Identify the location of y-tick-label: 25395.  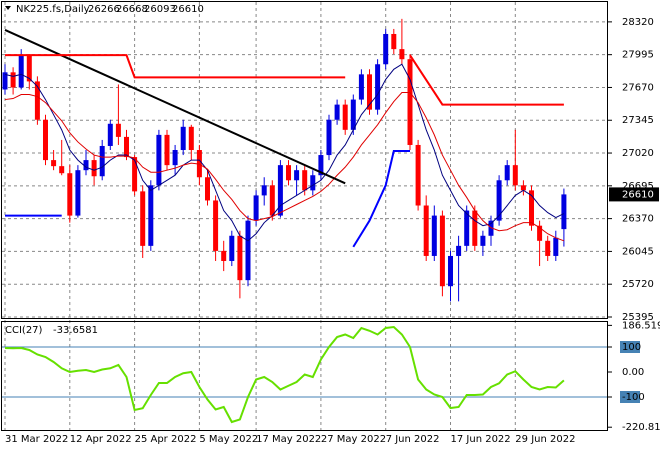
(638, 317).